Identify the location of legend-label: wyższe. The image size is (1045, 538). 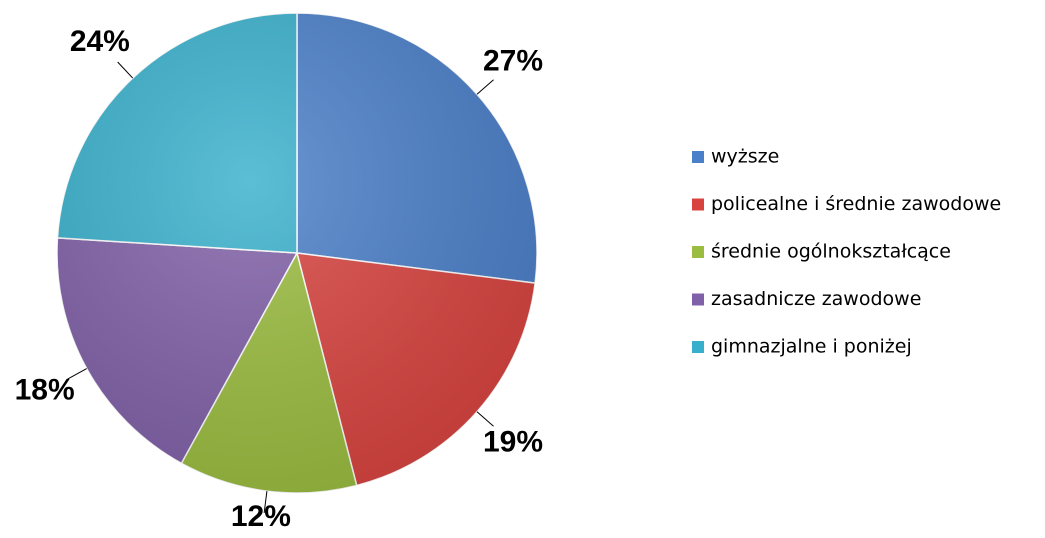
(745, 157).